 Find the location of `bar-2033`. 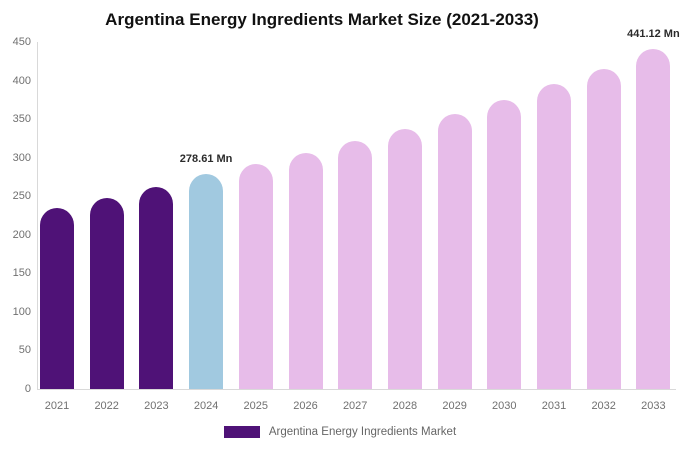

bar-2033 is located at coordinates (653, 218).